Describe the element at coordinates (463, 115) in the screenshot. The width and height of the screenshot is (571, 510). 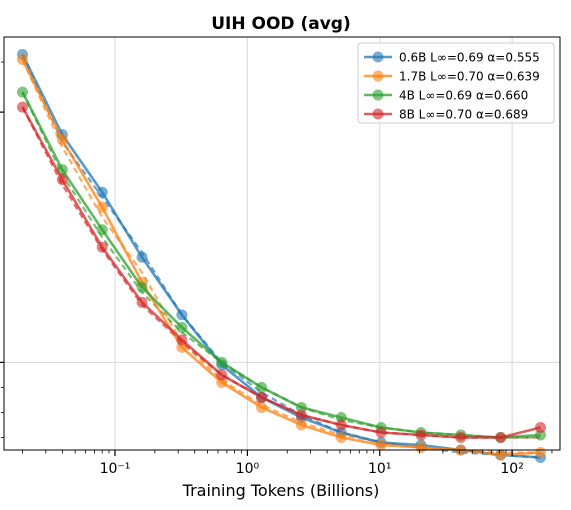
I see `legend-label: 8B L∞=0.70 α=0.689` at that location.